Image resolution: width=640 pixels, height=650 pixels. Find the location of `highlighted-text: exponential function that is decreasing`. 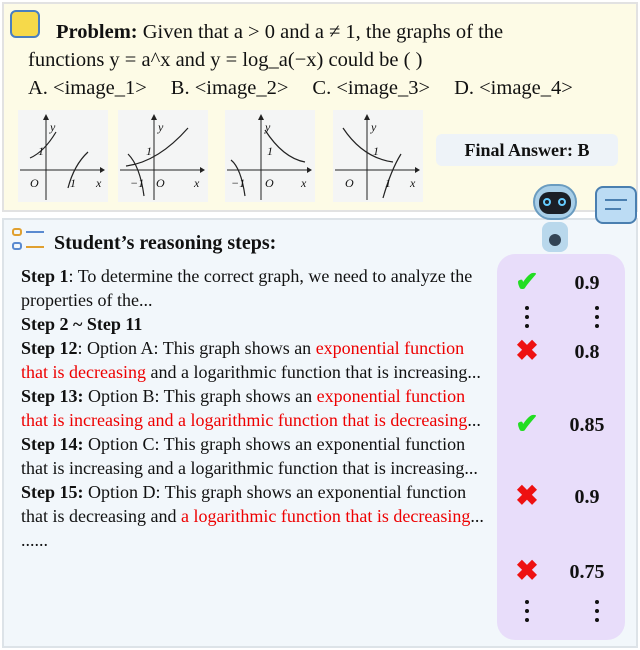

highlighted-text: exponential function that is decreasing is located at coordinates (243, 360).